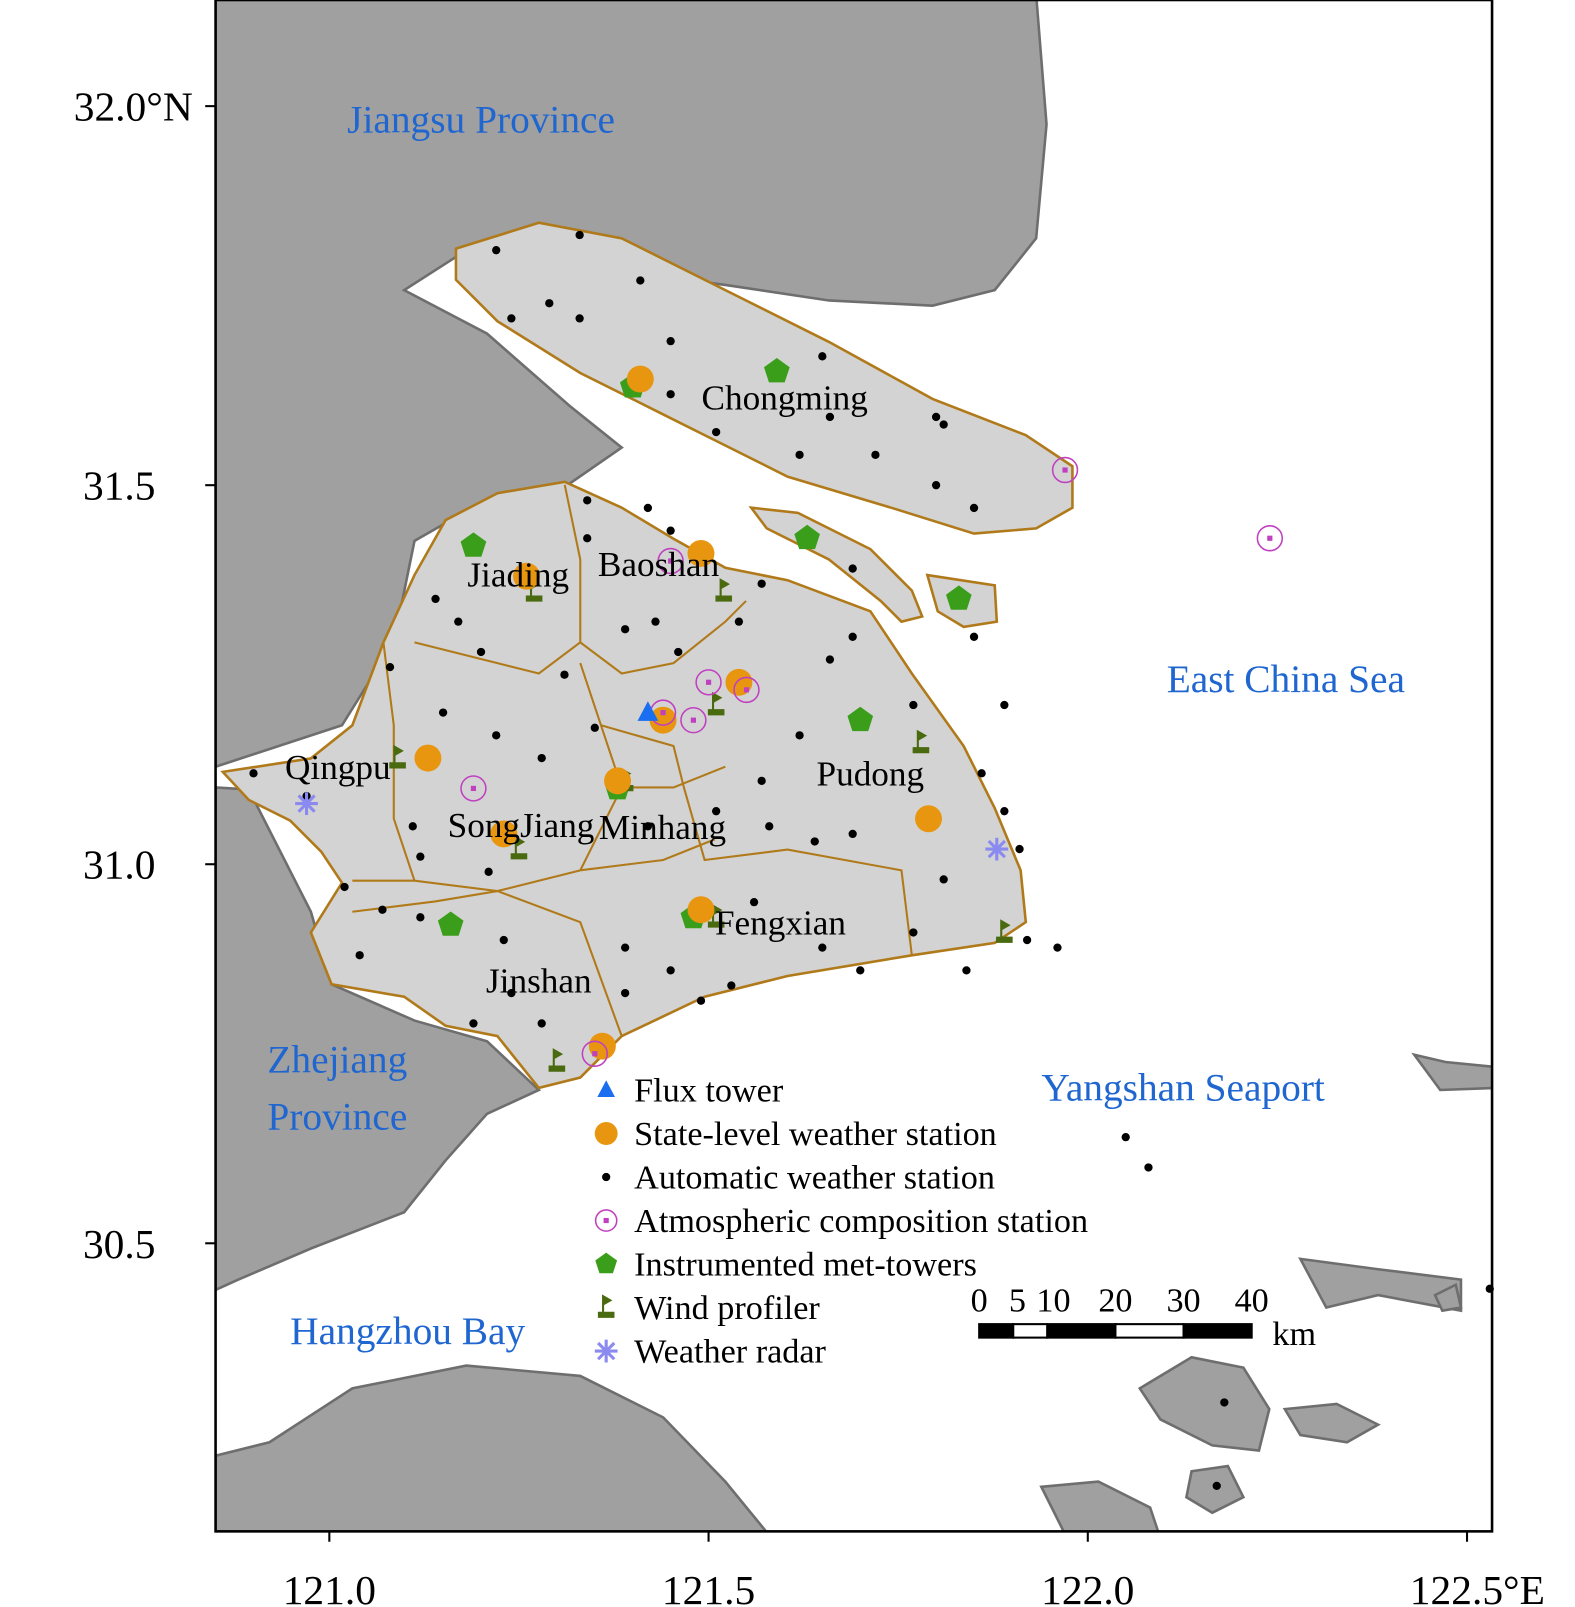 The image size is (1575, 1607). What do you see at coordinates (662, 827) in the screenshot?
I see `district-label: Minhang` at bounding box center [662, 827].